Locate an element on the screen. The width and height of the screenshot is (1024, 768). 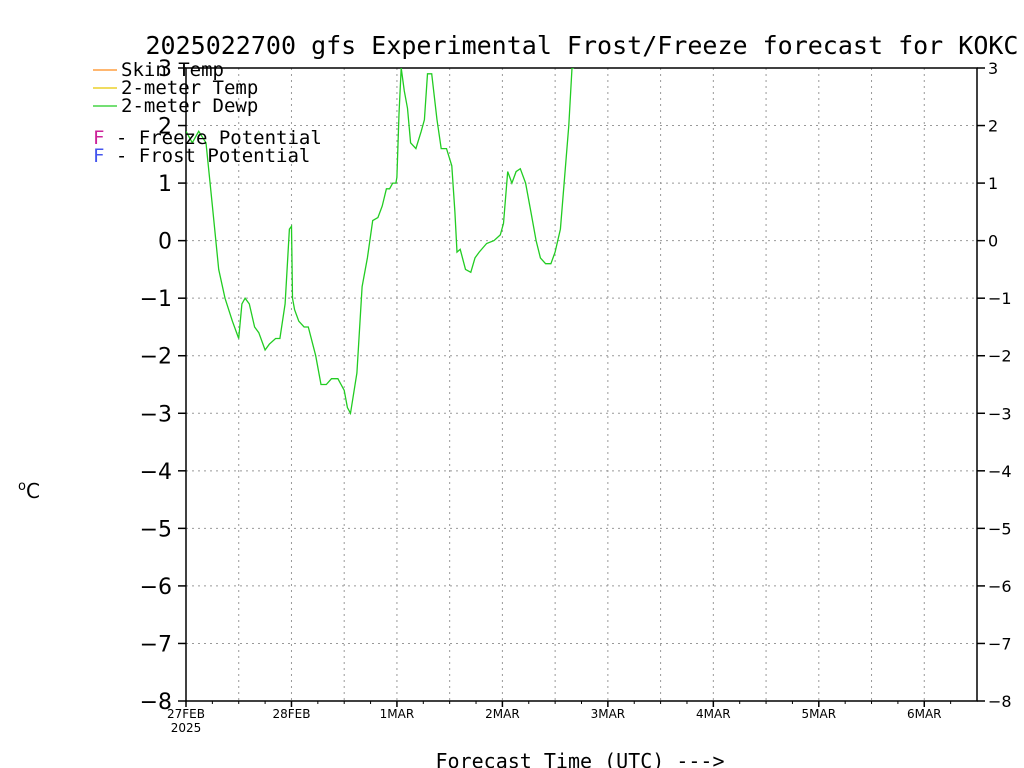
x-axis: 27FEB 28FEB 1MAR 2MAR 3MAR 4MAR 5MAR 6MAR 2025 is located at coordinates (559, 718).